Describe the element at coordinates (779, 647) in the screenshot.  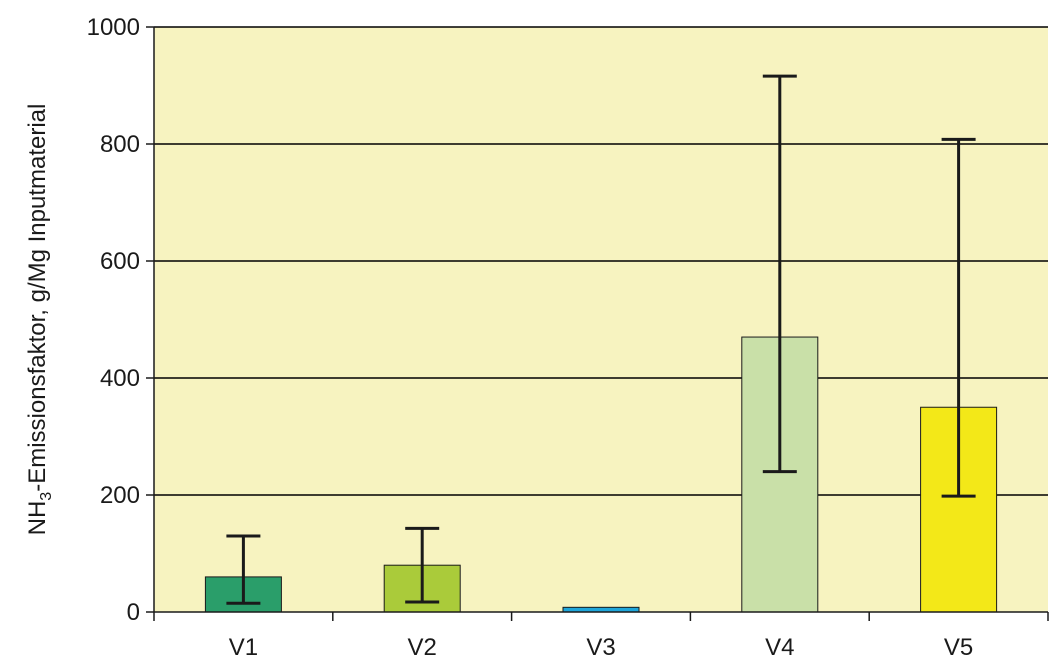
I see `x-tick-label-v4: V4` at that location.